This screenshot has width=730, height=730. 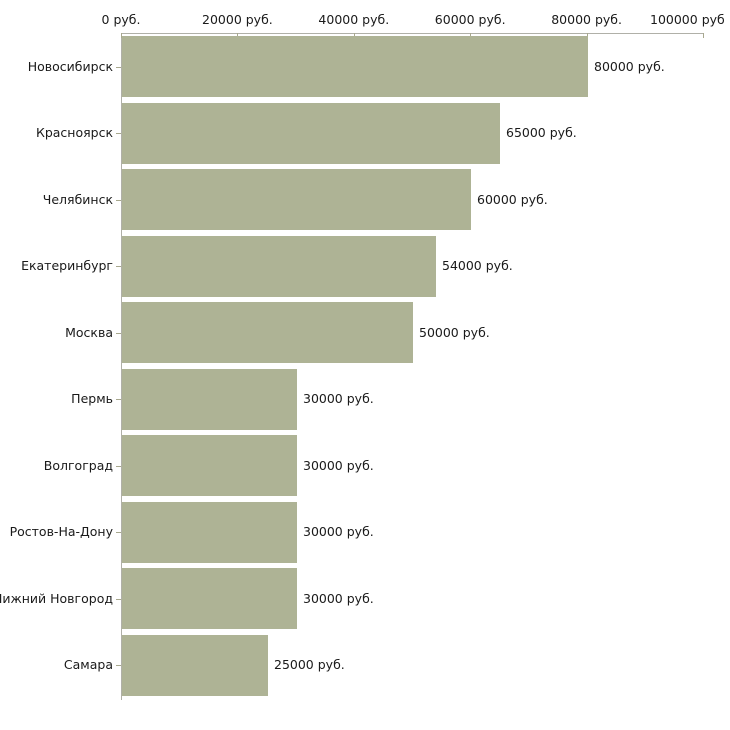 I want to click on y-axis-category-label: Красноярск, so click(x=74, y=132).